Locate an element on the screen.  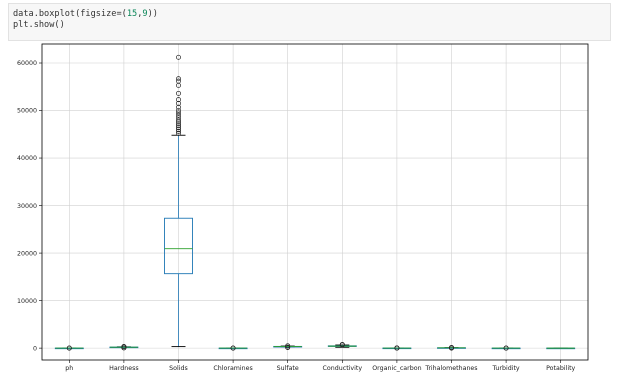
x-tick-label: Conductivity is located at coordinates (343, 368).